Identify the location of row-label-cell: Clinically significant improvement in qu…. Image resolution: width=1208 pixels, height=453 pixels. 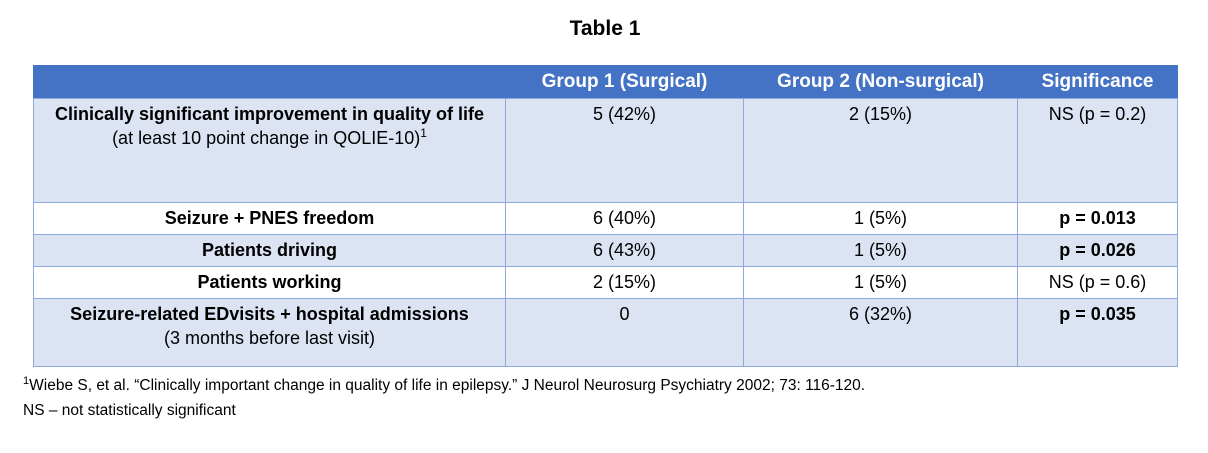
(269, 150).